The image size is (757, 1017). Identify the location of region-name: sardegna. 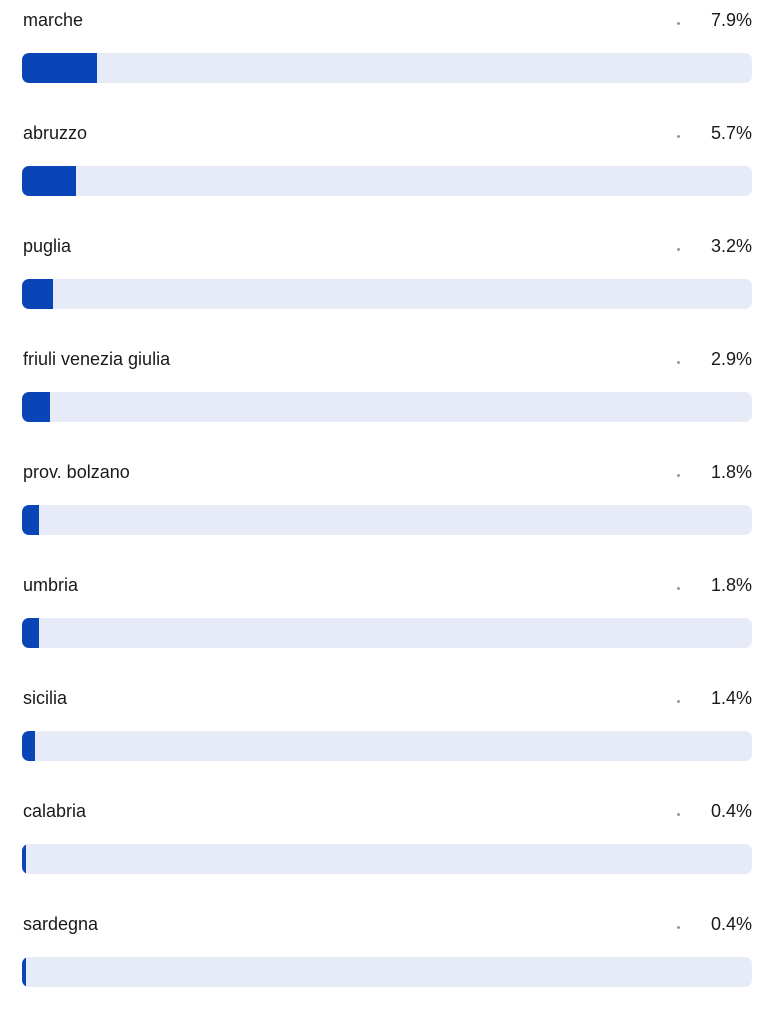
(61, 924).